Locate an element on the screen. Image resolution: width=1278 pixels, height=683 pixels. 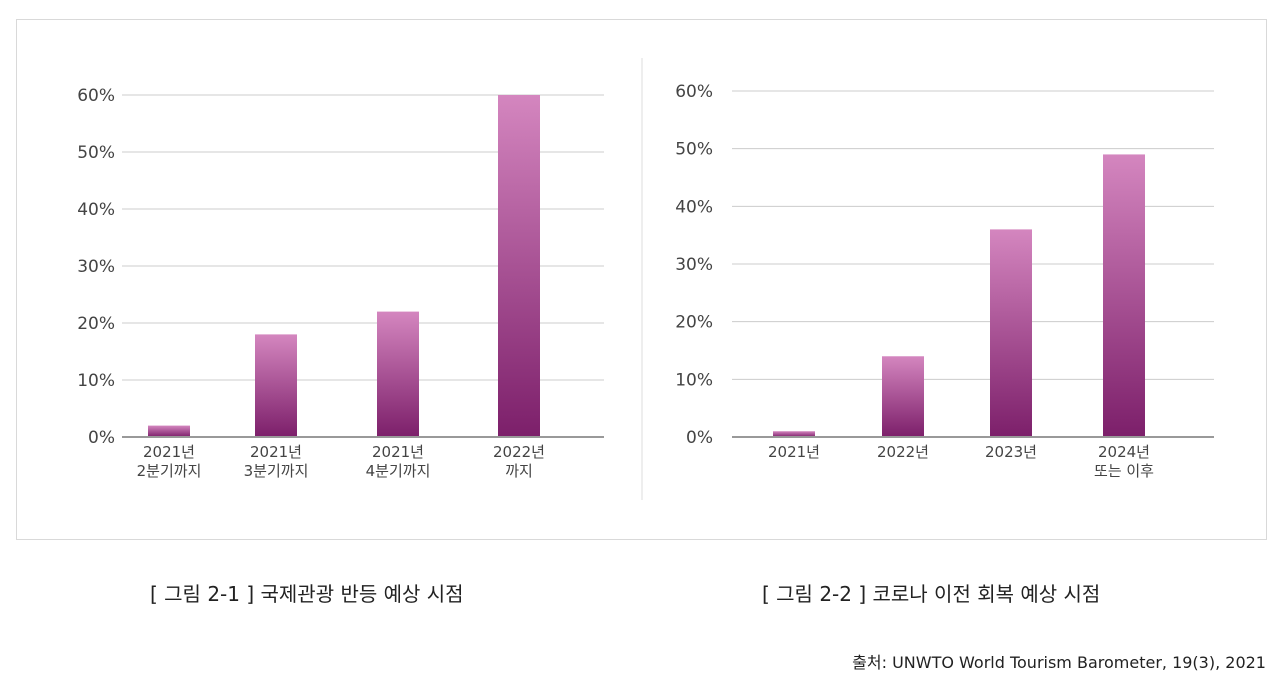
x-tick-label: 2023년 is located at coordinates (1011, 452).